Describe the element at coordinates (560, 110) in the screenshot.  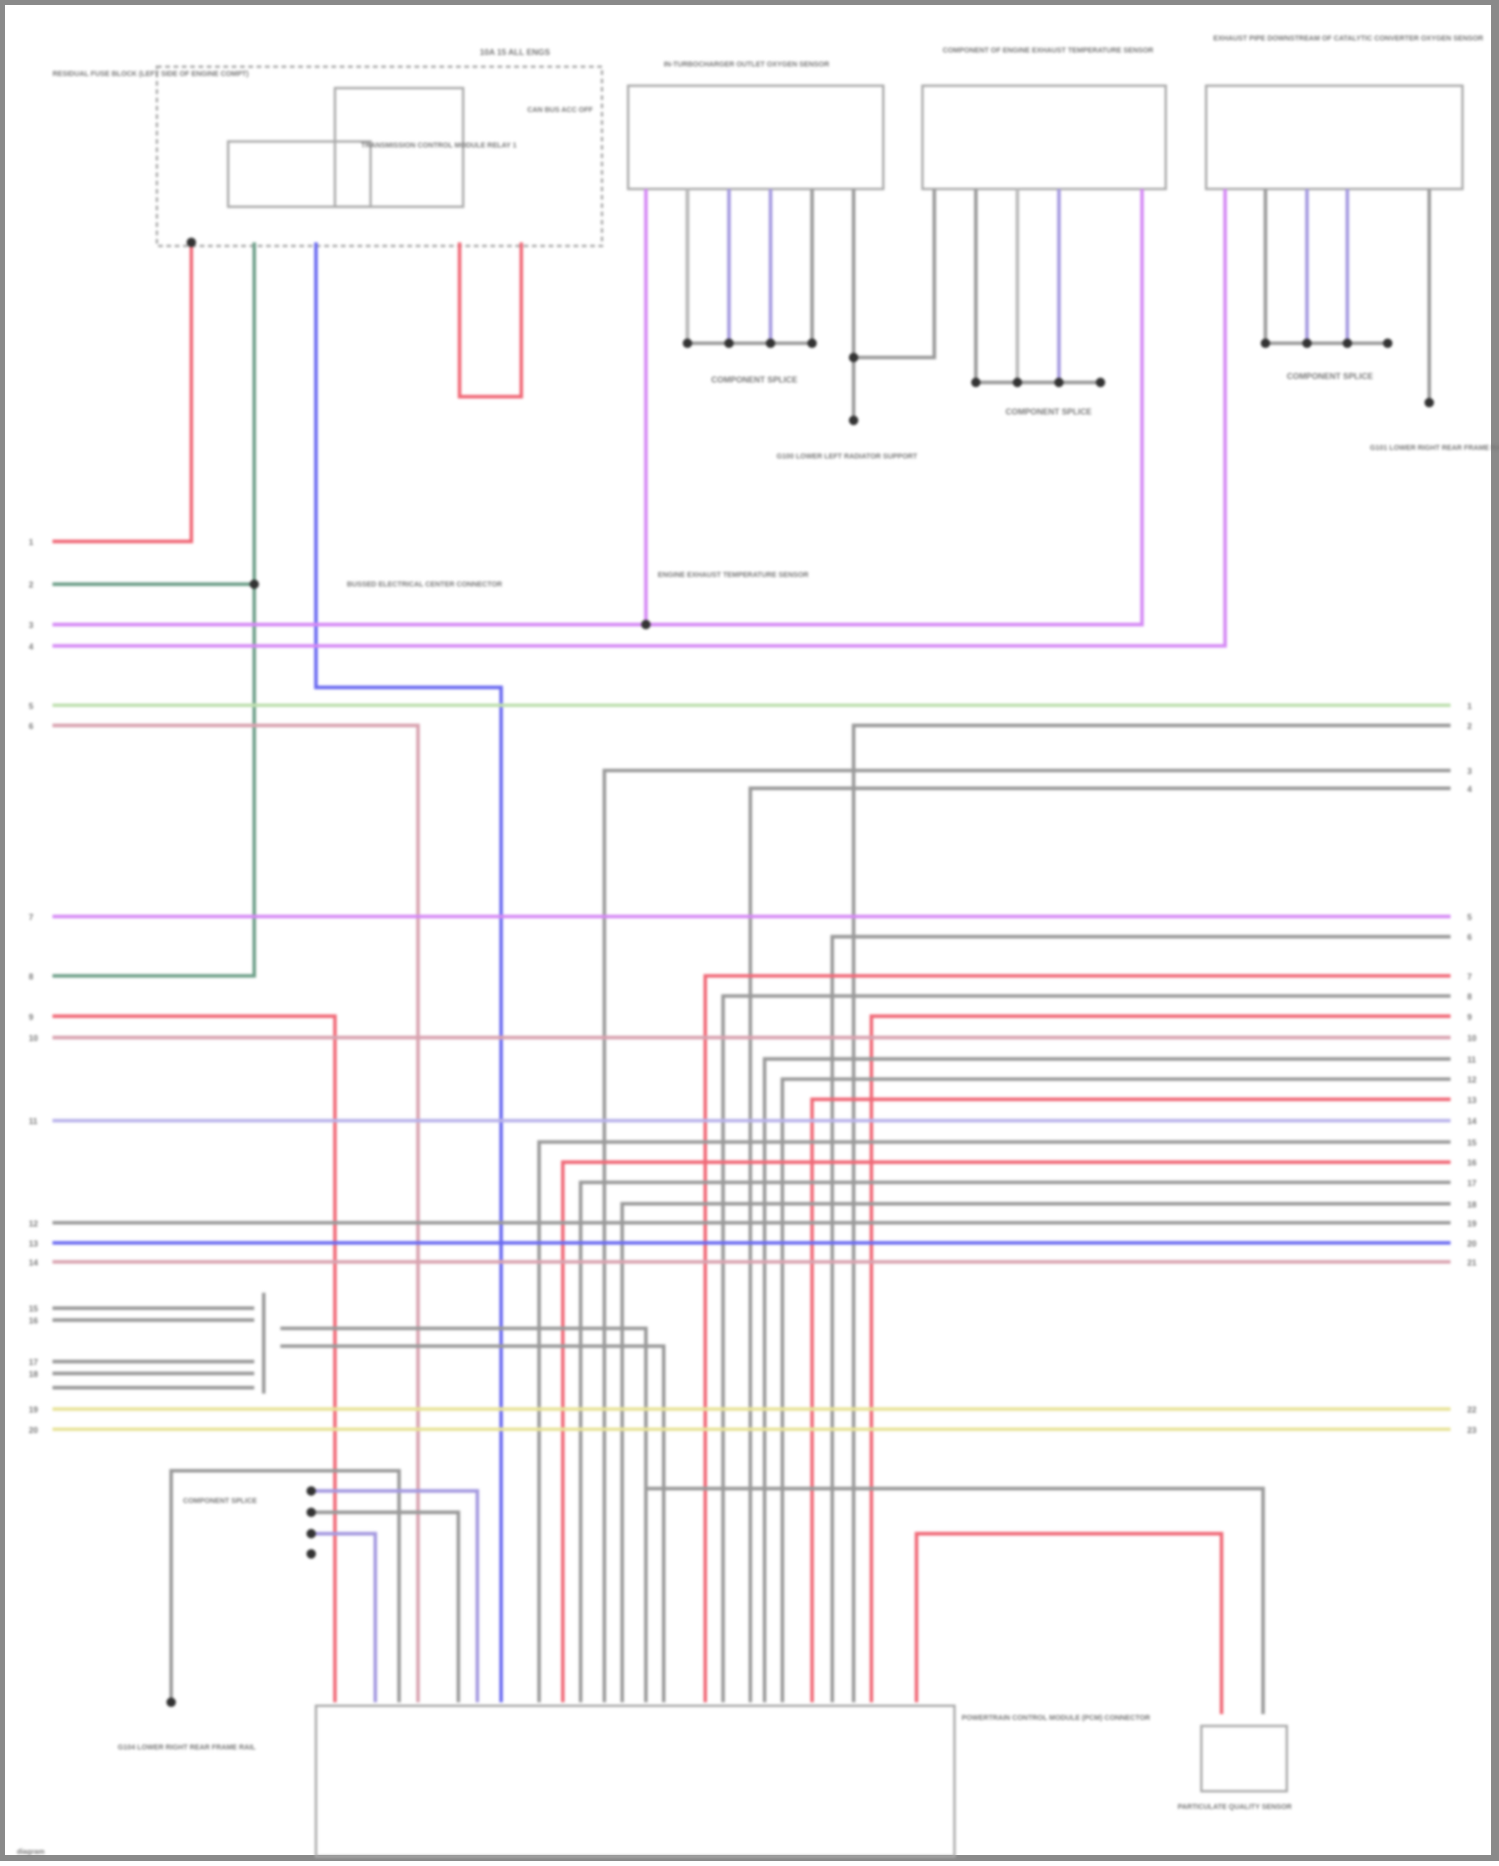
I see `fuse-note-label: CAN BUS ACC OFF` at that location.